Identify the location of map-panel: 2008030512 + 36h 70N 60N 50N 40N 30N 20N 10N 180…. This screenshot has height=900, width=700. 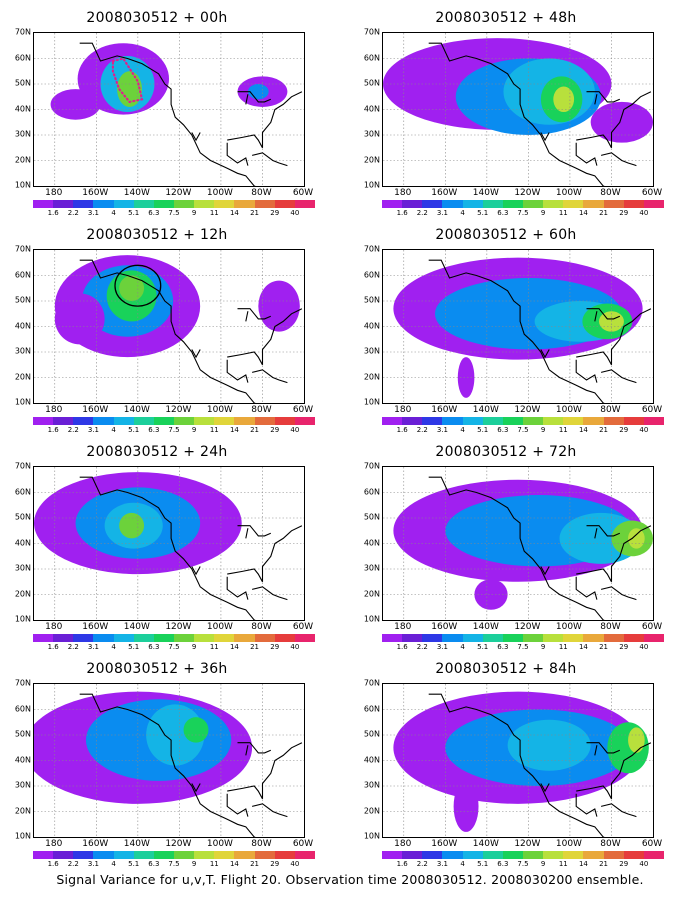
(161, 766).